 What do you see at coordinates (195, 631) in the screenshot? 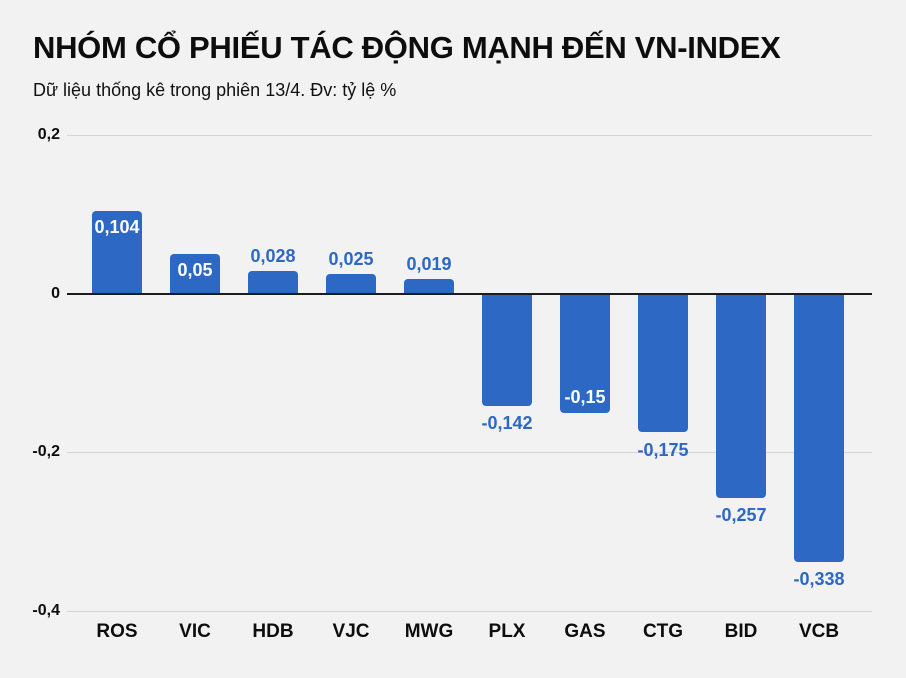
I see `x-axis-category-label: VIC` at bounding box center [195, 631].